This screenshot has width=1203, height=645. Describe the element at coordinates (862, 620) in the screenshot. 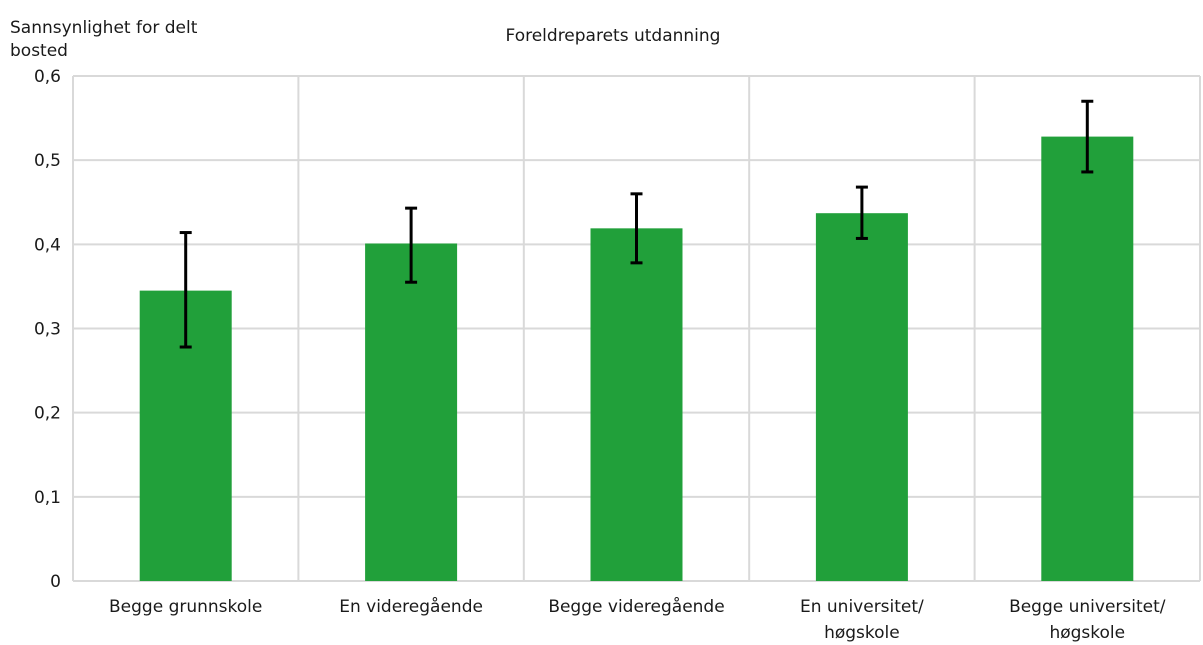

I see `x-tick-label: En universitet/høgskole` at that location.